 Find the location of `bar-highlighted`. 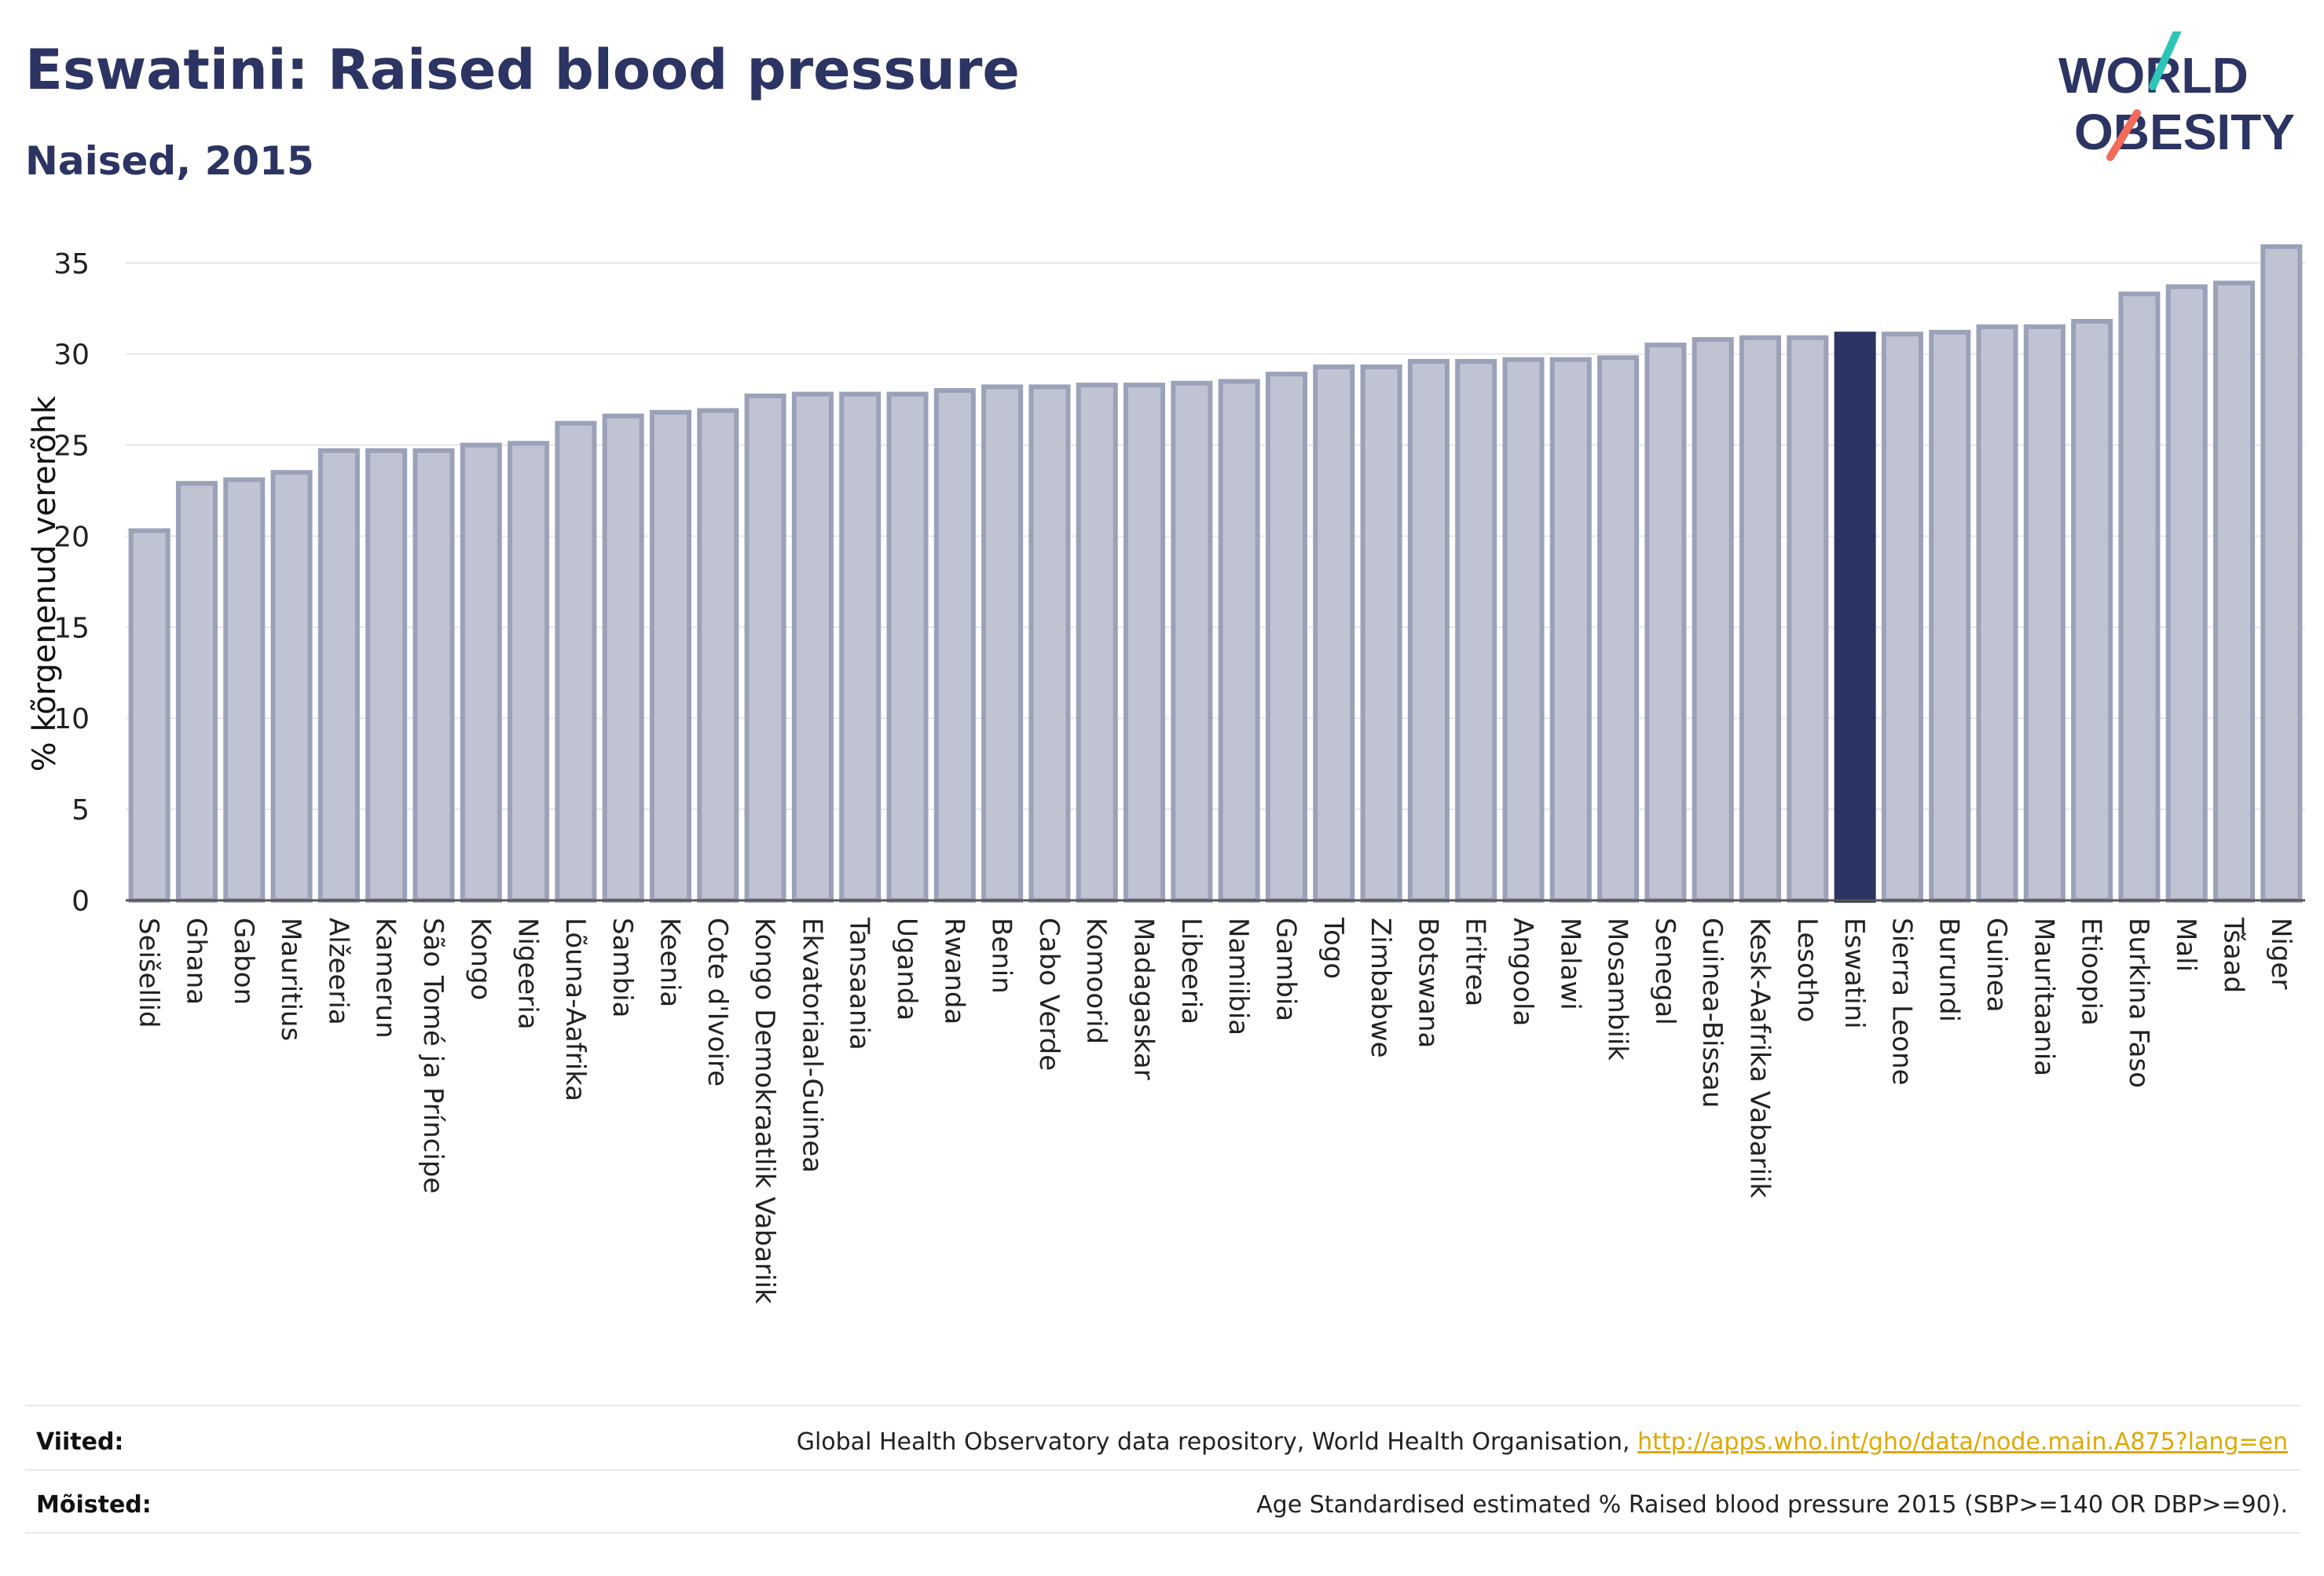

bar-highlighted is located at coordinates (1855, 617).